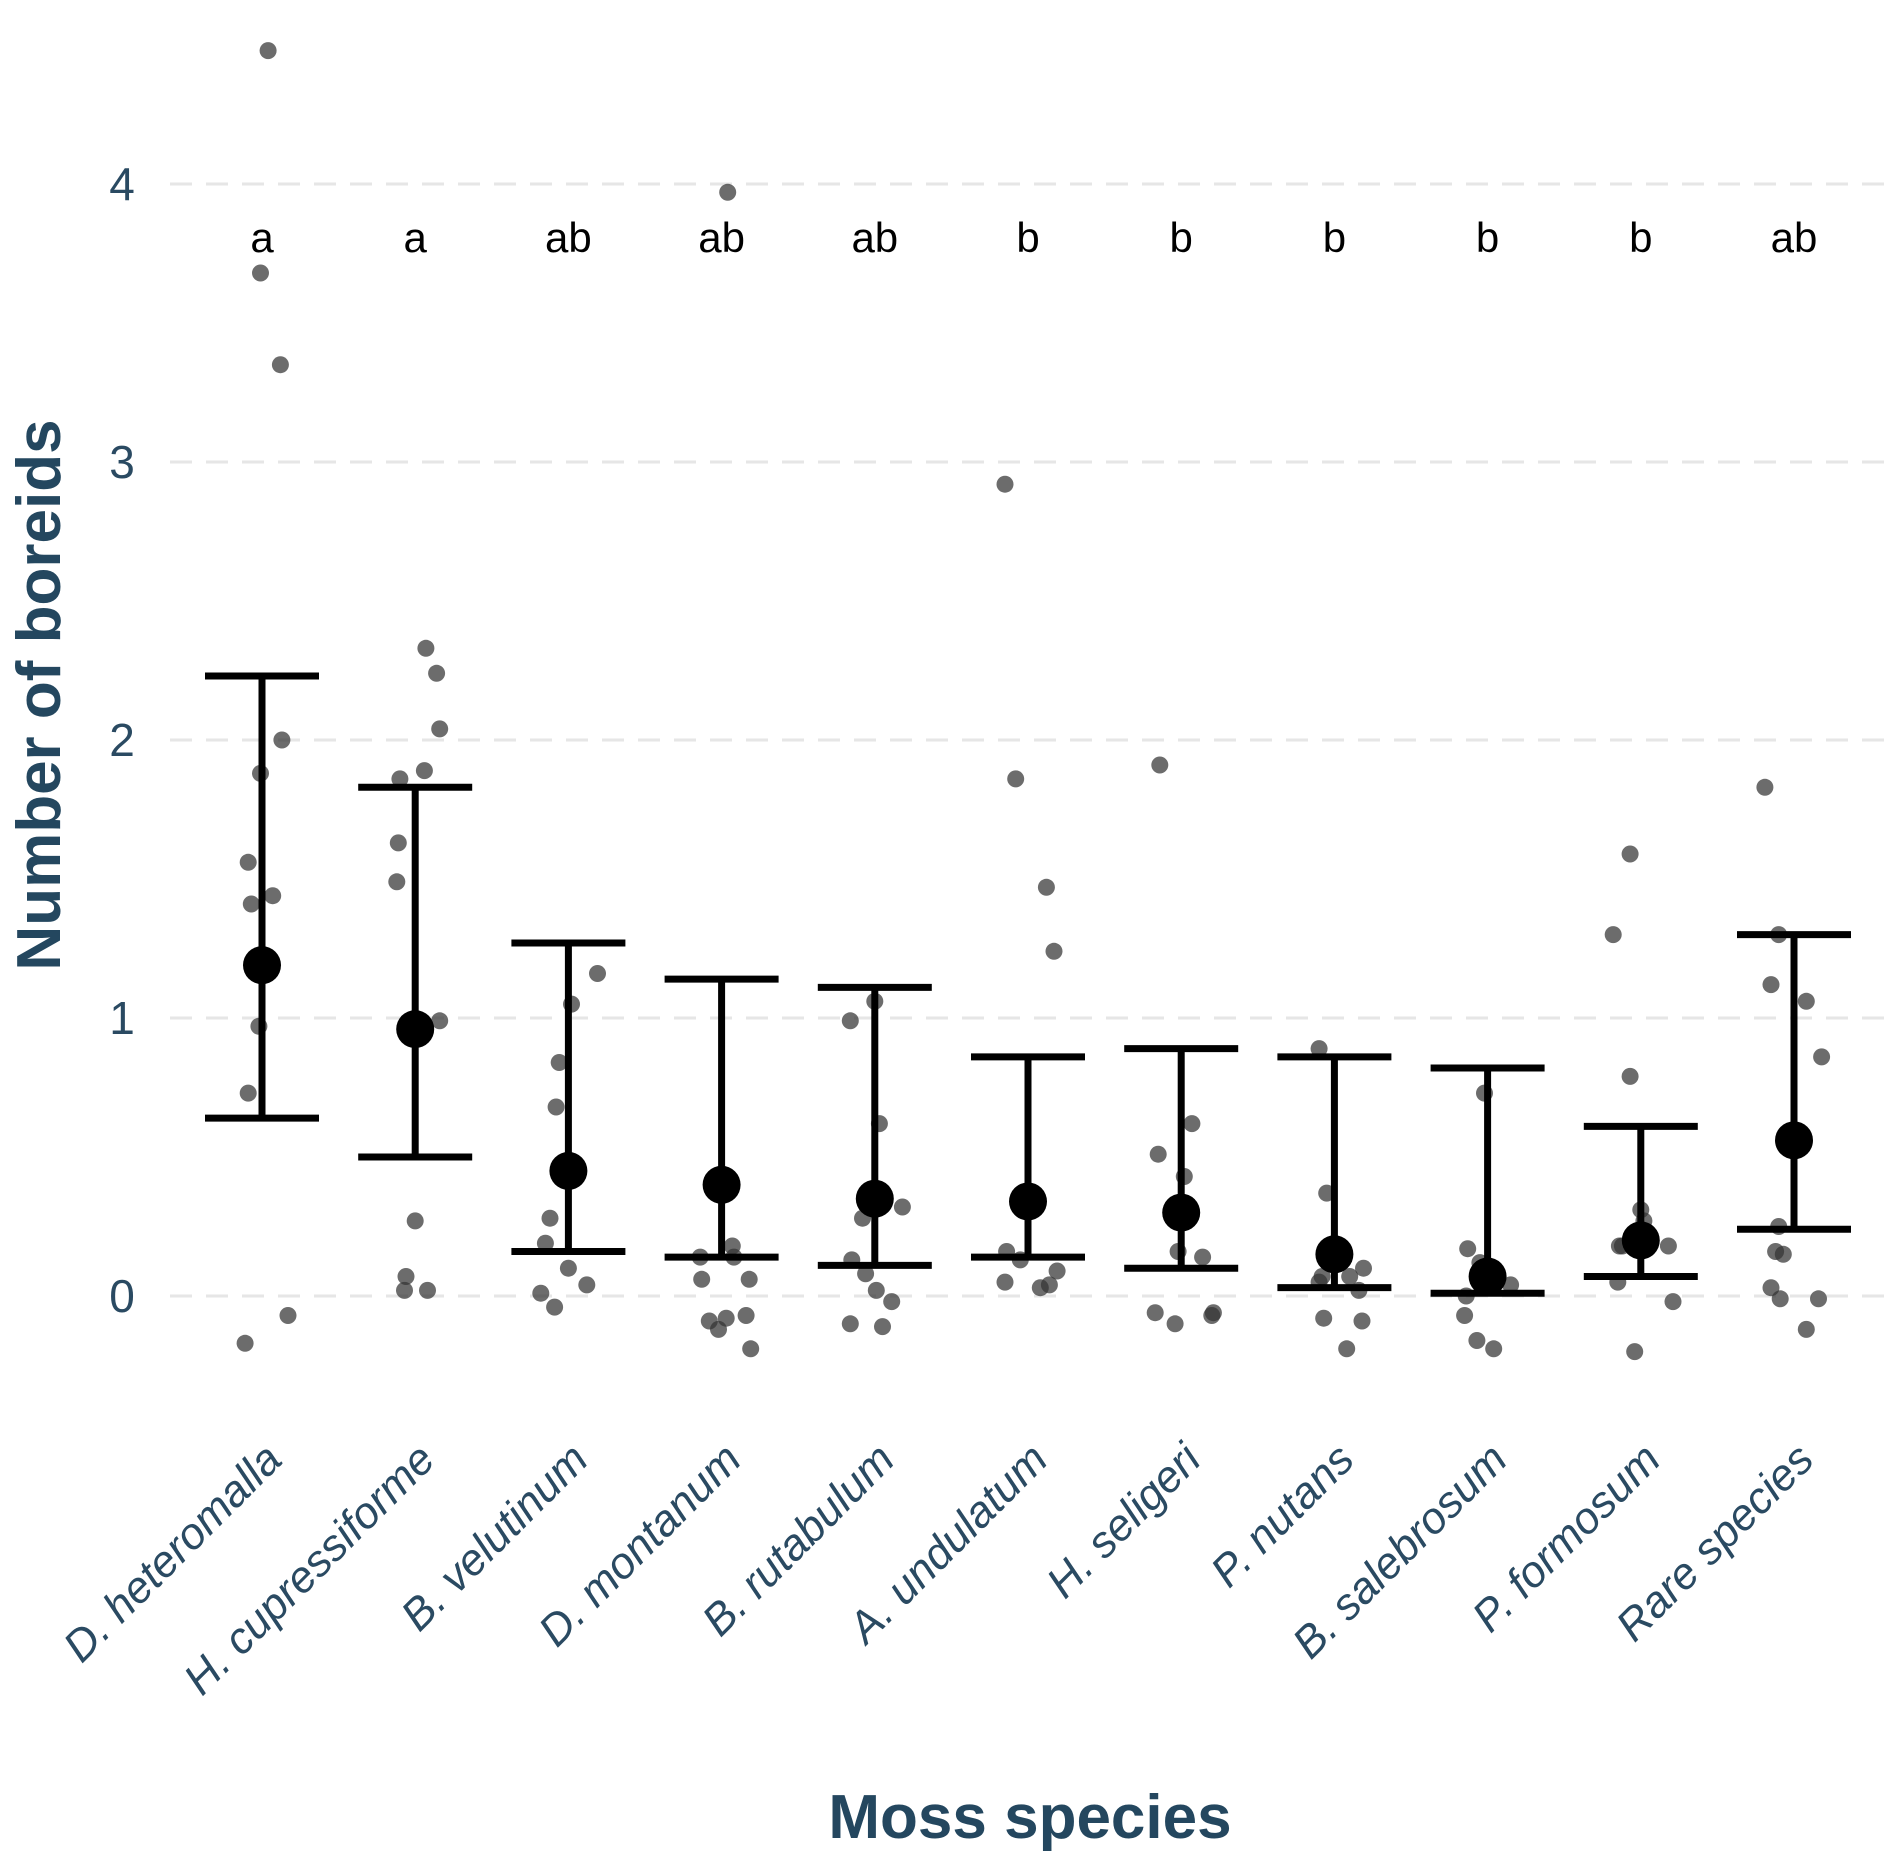 This screenshot has width=1901, height=1866. I want to click on significance-letter-3: ab, so click(721, 237).